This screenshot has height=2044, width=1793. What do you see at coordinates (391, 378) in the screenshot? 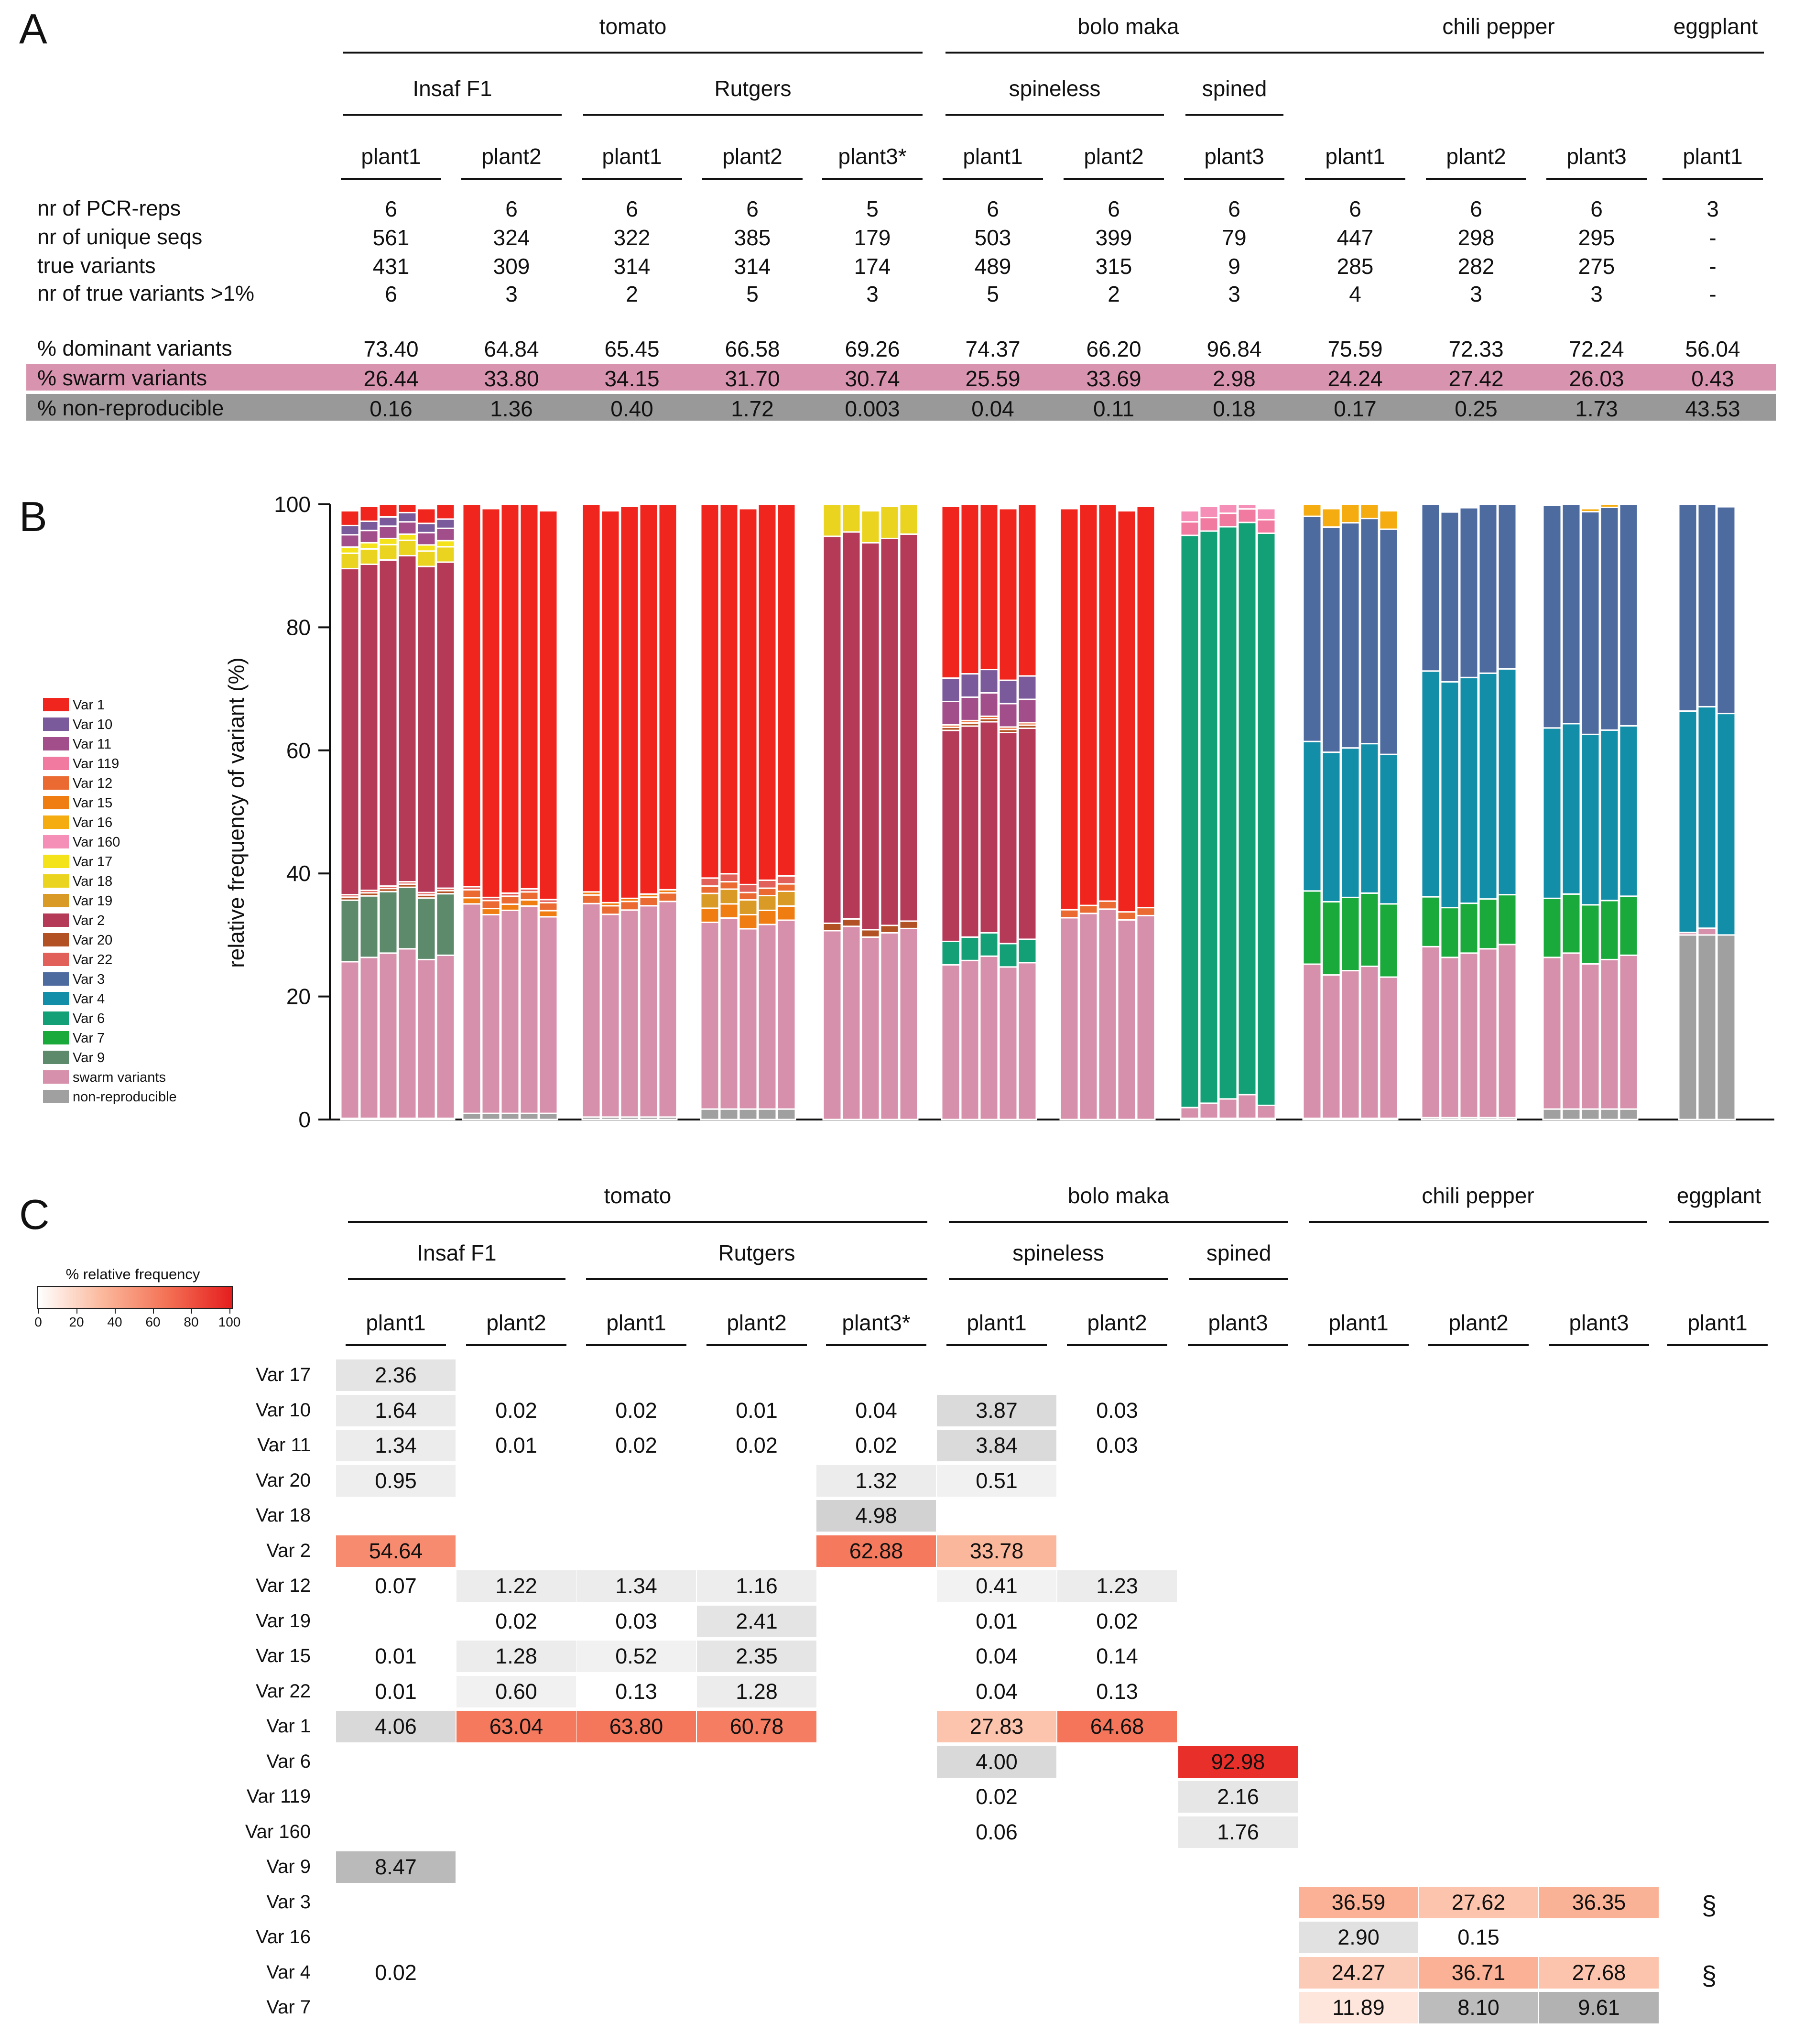
I see `table-cell: 26.44` at bounding box center [391, 378].